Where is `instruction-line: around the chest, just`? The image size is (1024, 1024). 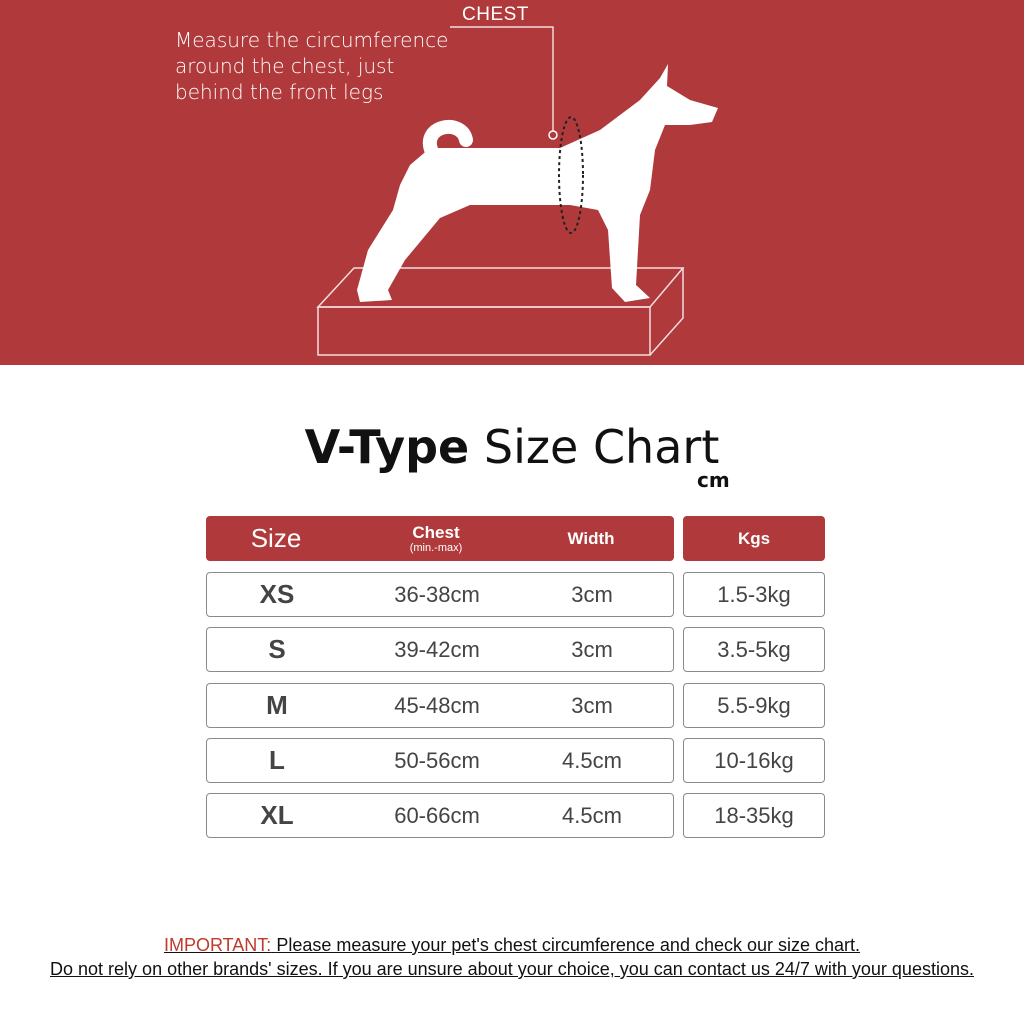 instruction-line: around the chest, just is located at coordinates (285, 66).